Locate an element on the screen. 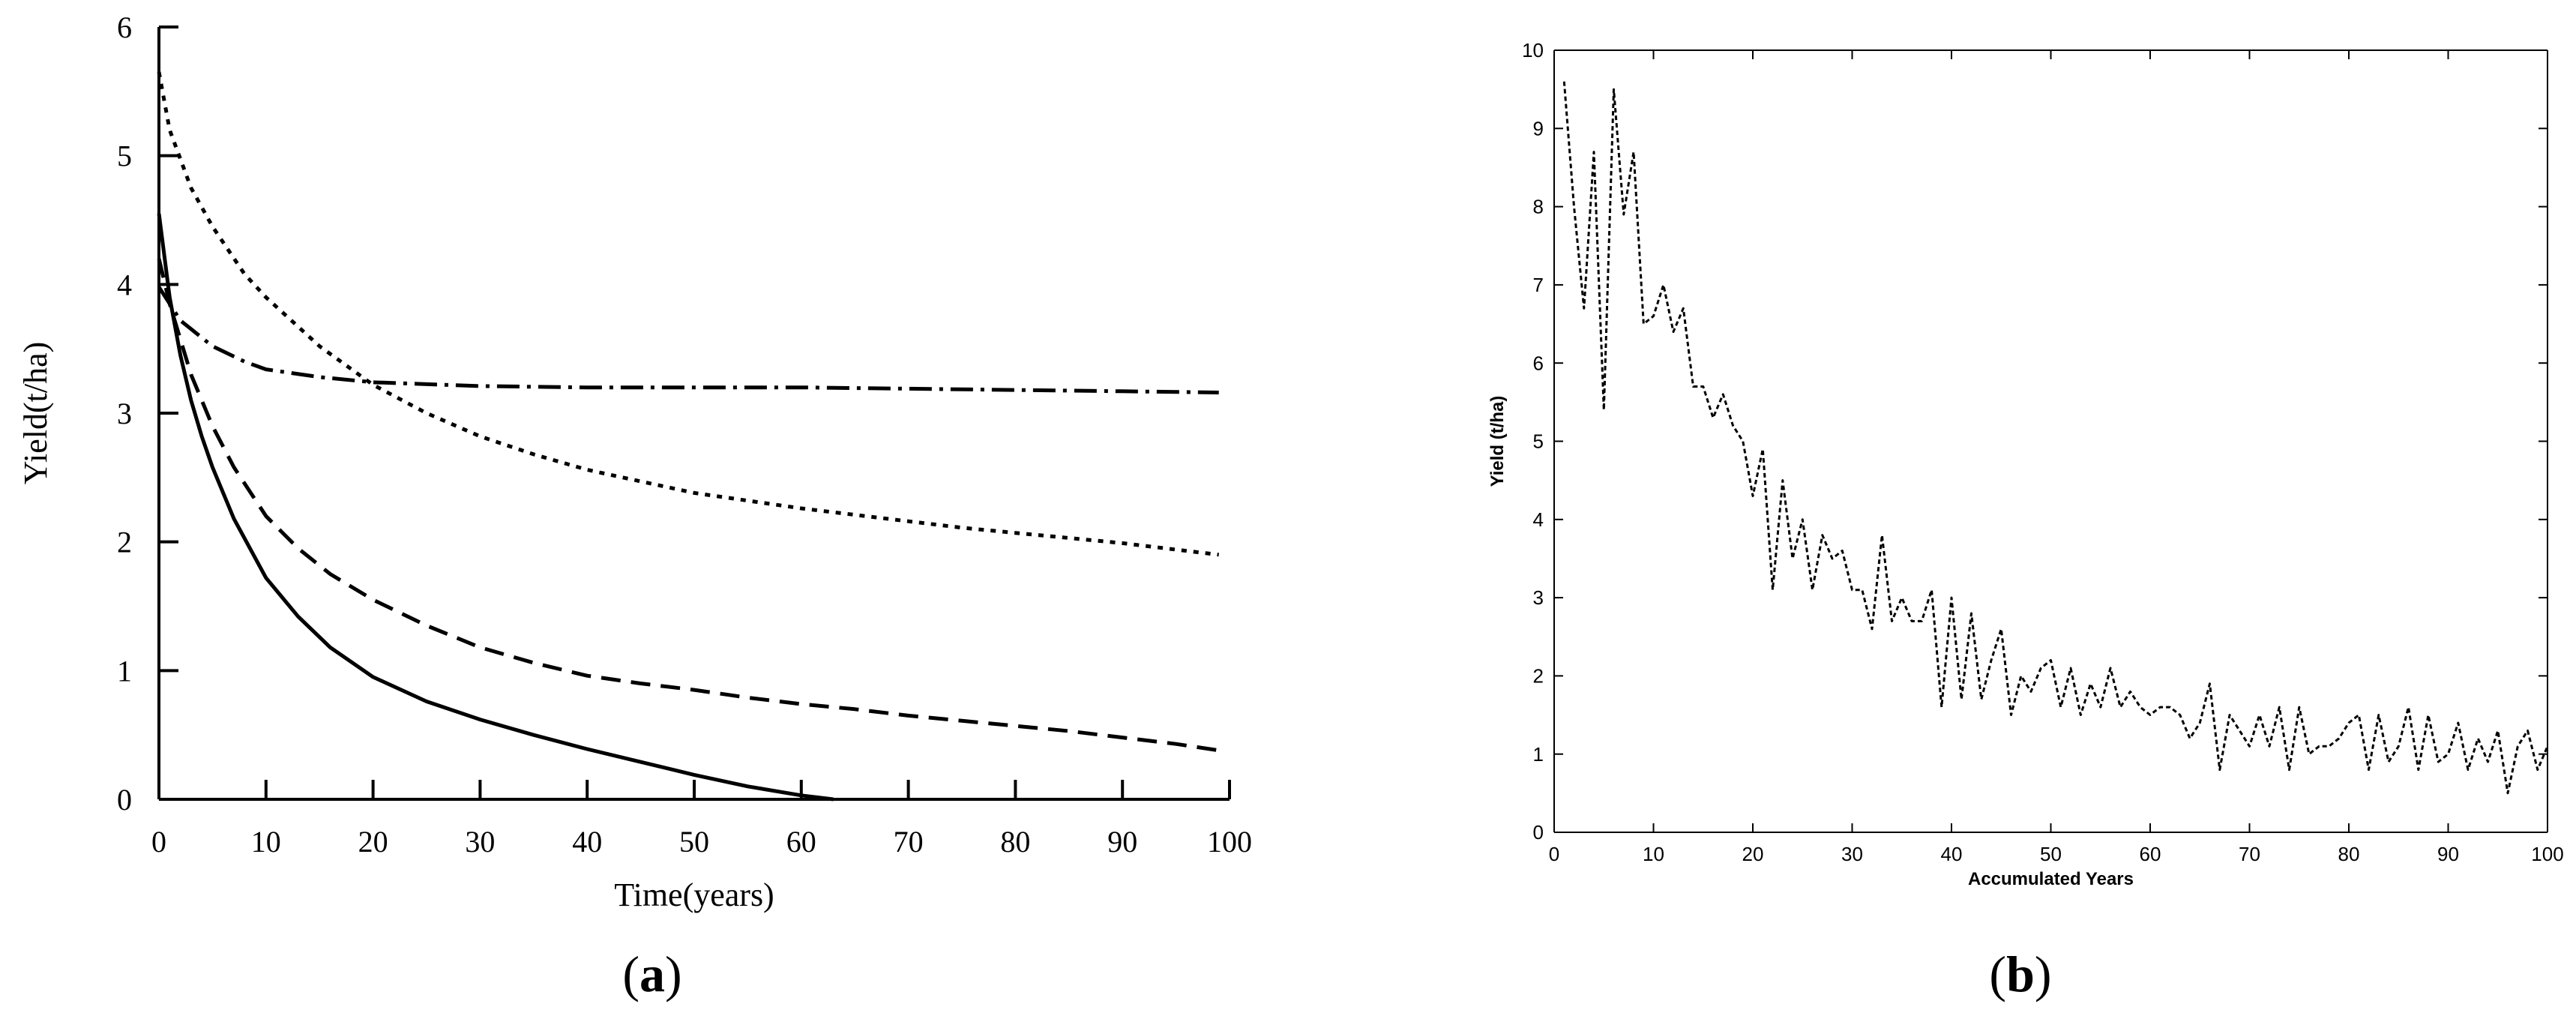 This screenshot has height=1013, width=2576. panel-label-letter: b is located at coordinates (2021, 974).